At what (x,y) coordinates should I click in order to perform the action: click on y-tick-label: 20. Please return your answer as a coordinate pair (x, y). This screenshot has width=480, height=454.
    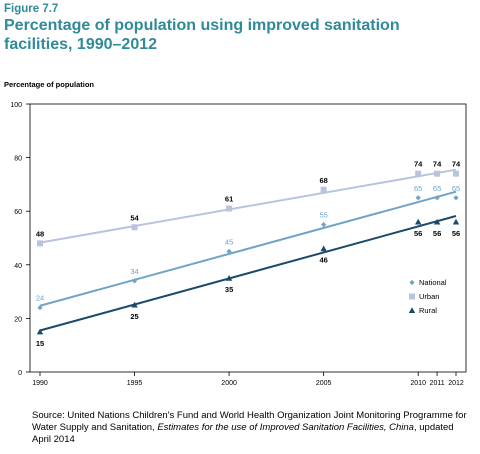
    Looking at the image, I should click on (18, 319).